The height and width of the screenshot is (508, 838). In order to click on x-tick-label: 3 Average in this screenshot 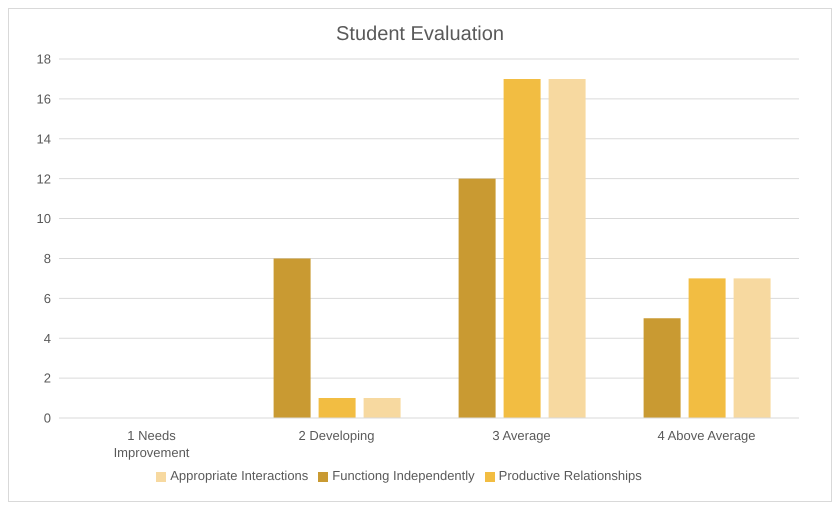, I will do `click(521, 435)`.